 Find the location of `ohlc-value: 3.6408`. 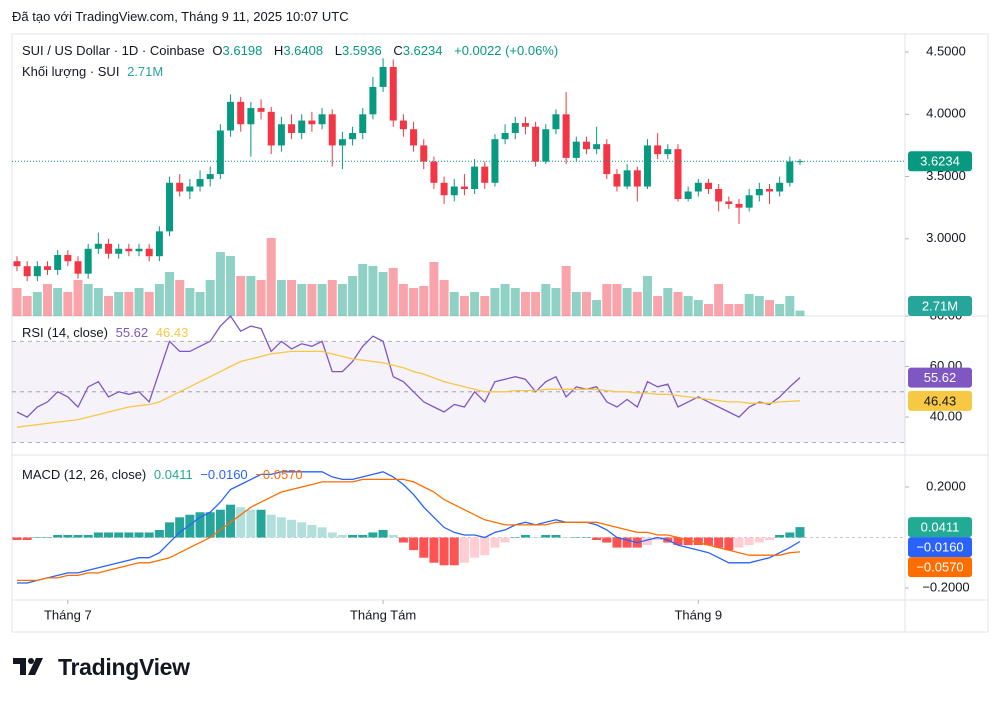

ohlc-value: 3.6408 is located at coordinates (303, 50).